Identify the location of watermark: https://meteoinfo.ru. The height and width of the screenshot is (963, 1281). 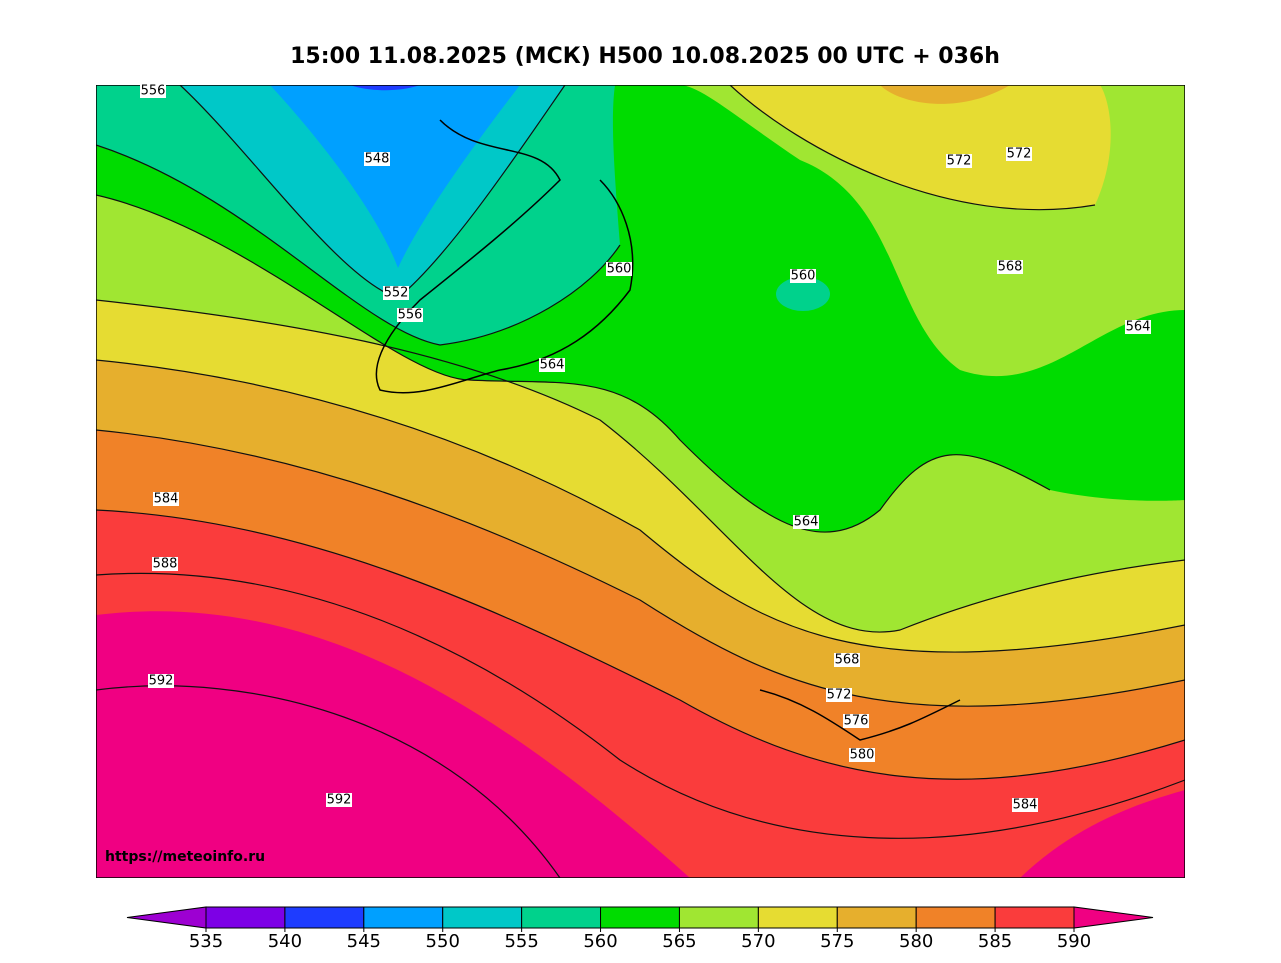
(185, 857).